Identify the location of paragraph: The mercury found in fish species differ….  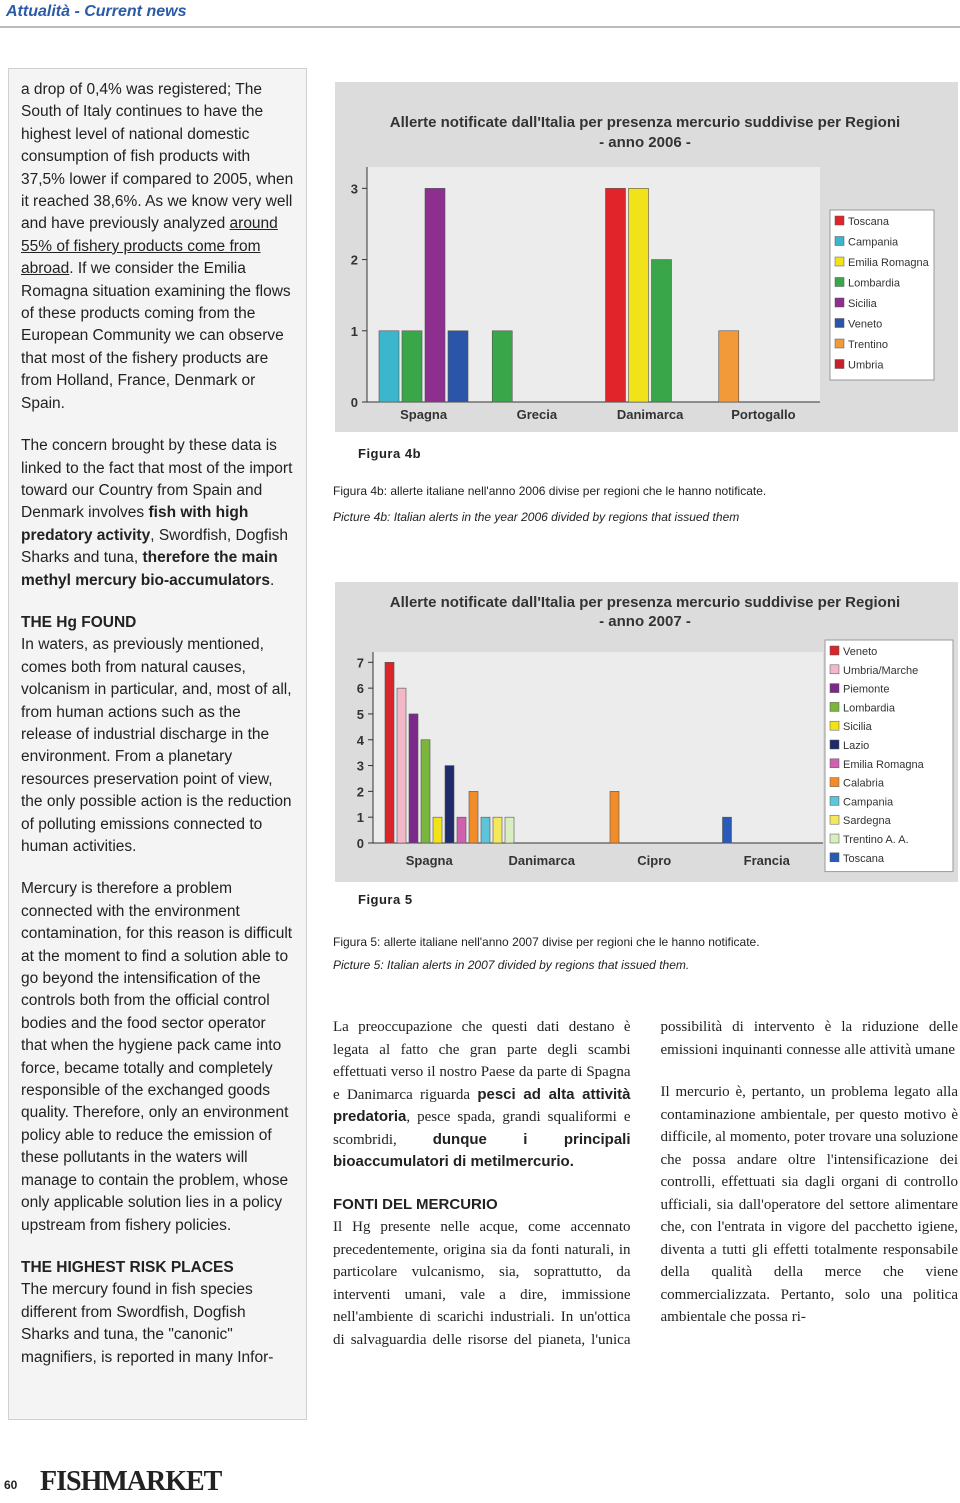
(157, 1324).